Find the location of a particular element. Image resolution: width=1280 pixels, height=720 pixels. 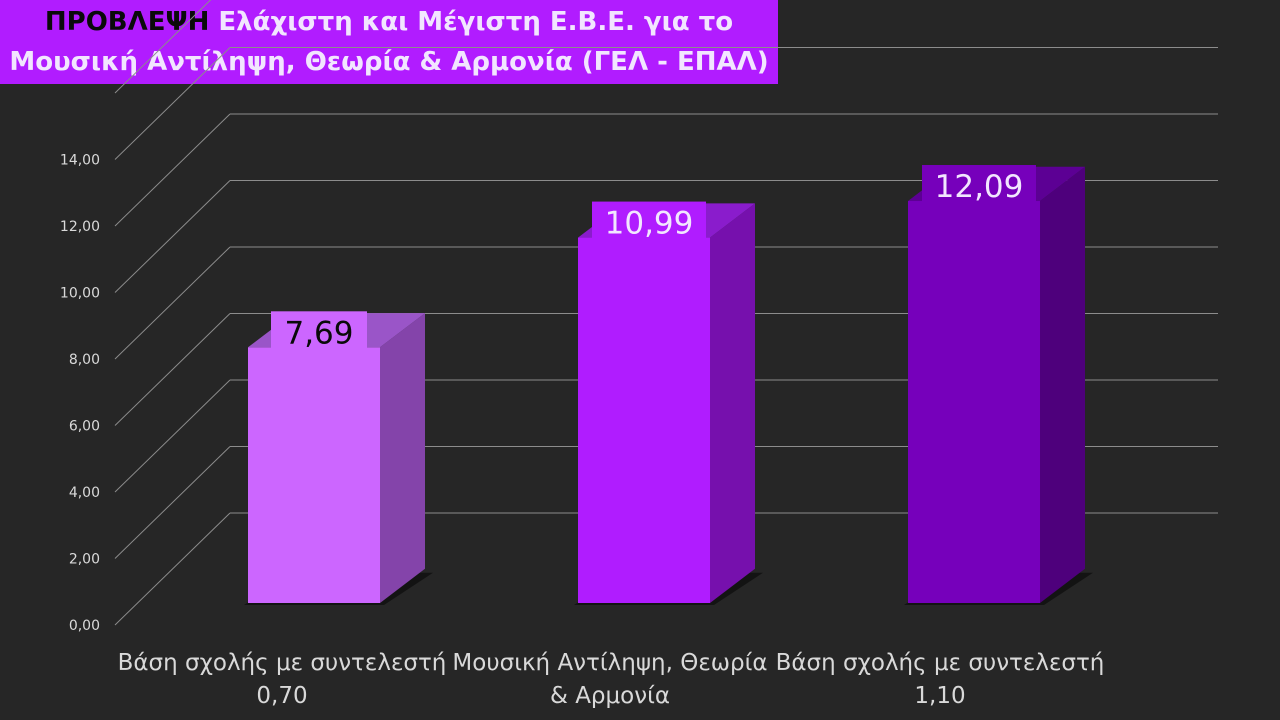

y-tick-label: 0,00 is located at coordinates (84, 626).